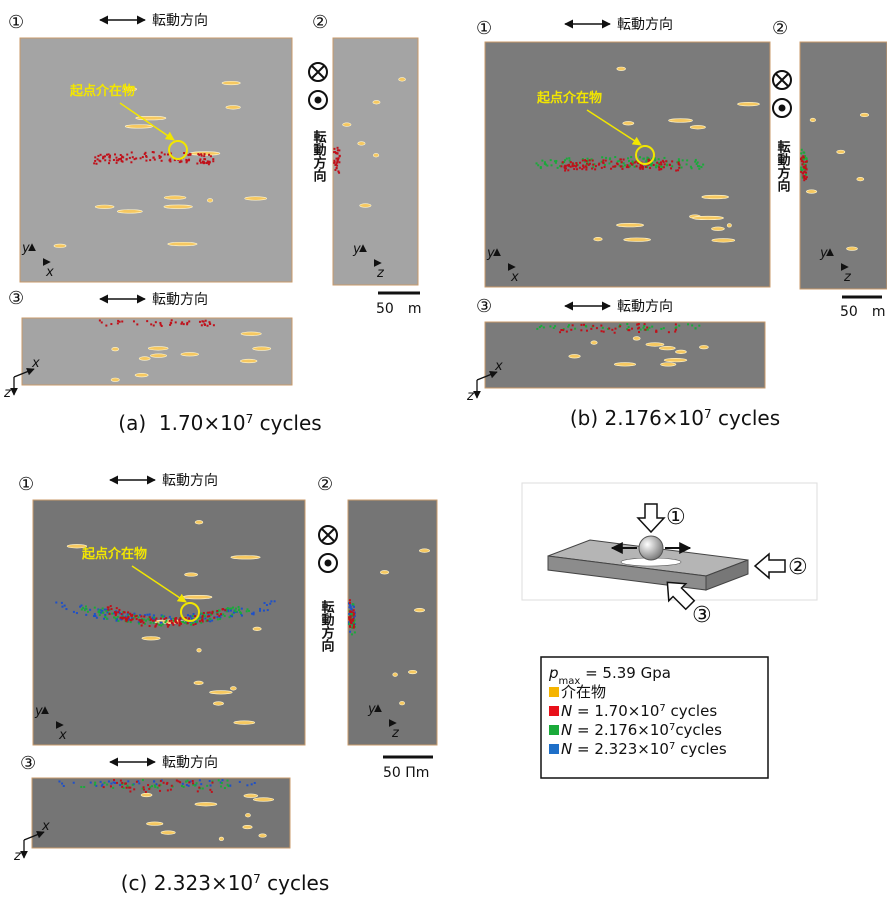  What do you see at coordinates (746, 418) in the screenshot?
I see `caption-suffix: cycles` at bounding box center [746, 418].